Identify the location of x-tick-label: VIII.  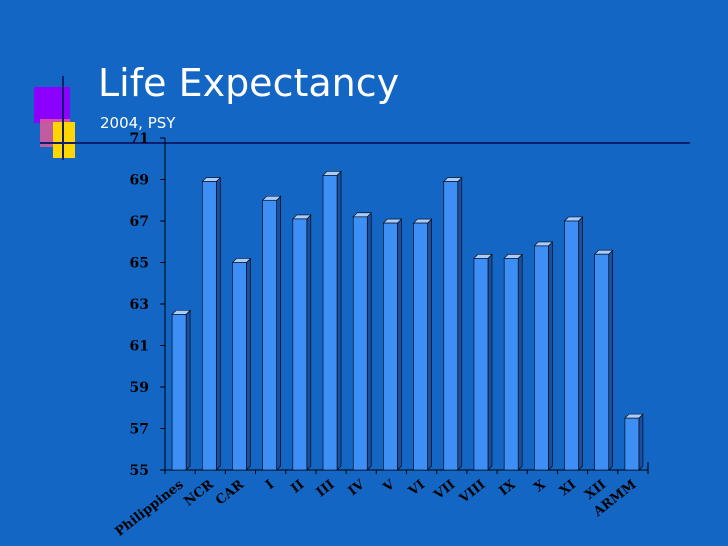
(472, 492).